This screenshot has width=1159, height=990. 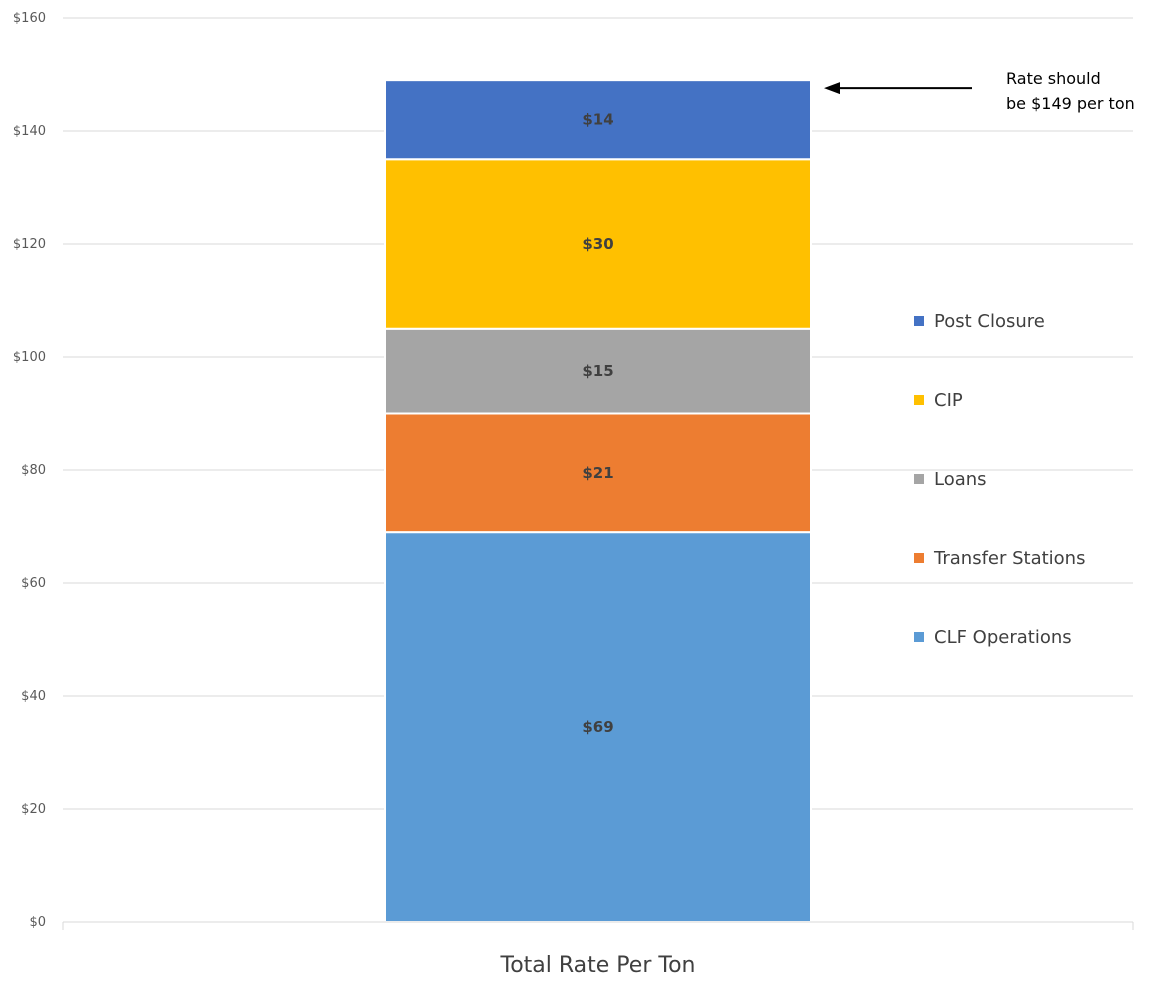 What do you see at coordinates (960, 479) in the screenshot?
I see `legend-label: Loans` at bounding box center [960, 479].